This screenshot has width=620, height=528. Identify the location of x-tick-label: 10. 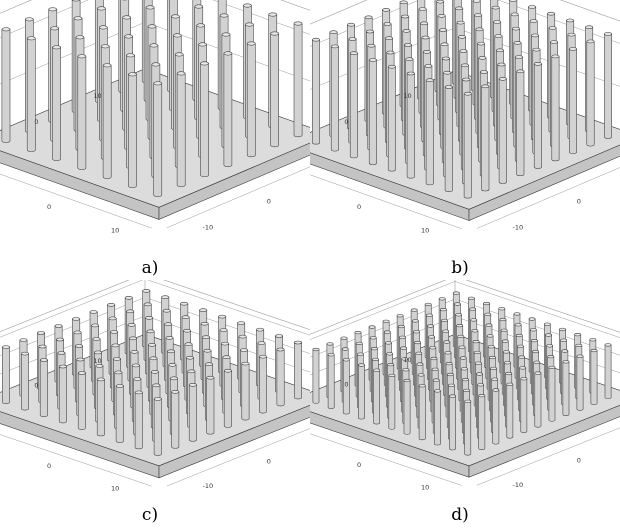
(425, 488).